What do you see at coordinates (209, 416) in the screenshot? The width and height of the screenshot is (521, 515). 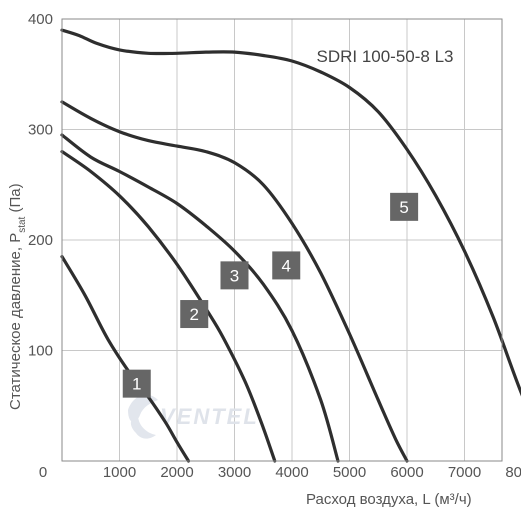 I see `watermark-text: VENTEL` at bounding box center [209, 416].